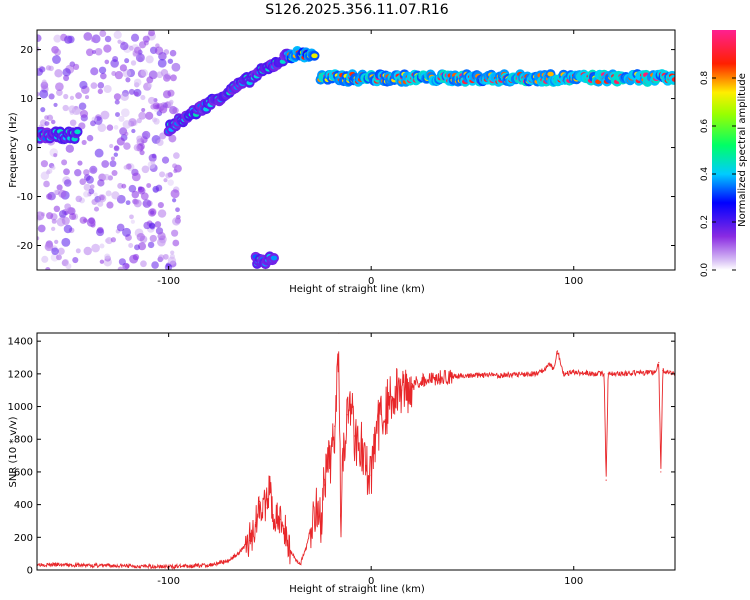  What do you see at coordinates (705, 222) in the screenshot?
I see `colorbar-tick-label: 0.2` at bounding box center [705, 222].